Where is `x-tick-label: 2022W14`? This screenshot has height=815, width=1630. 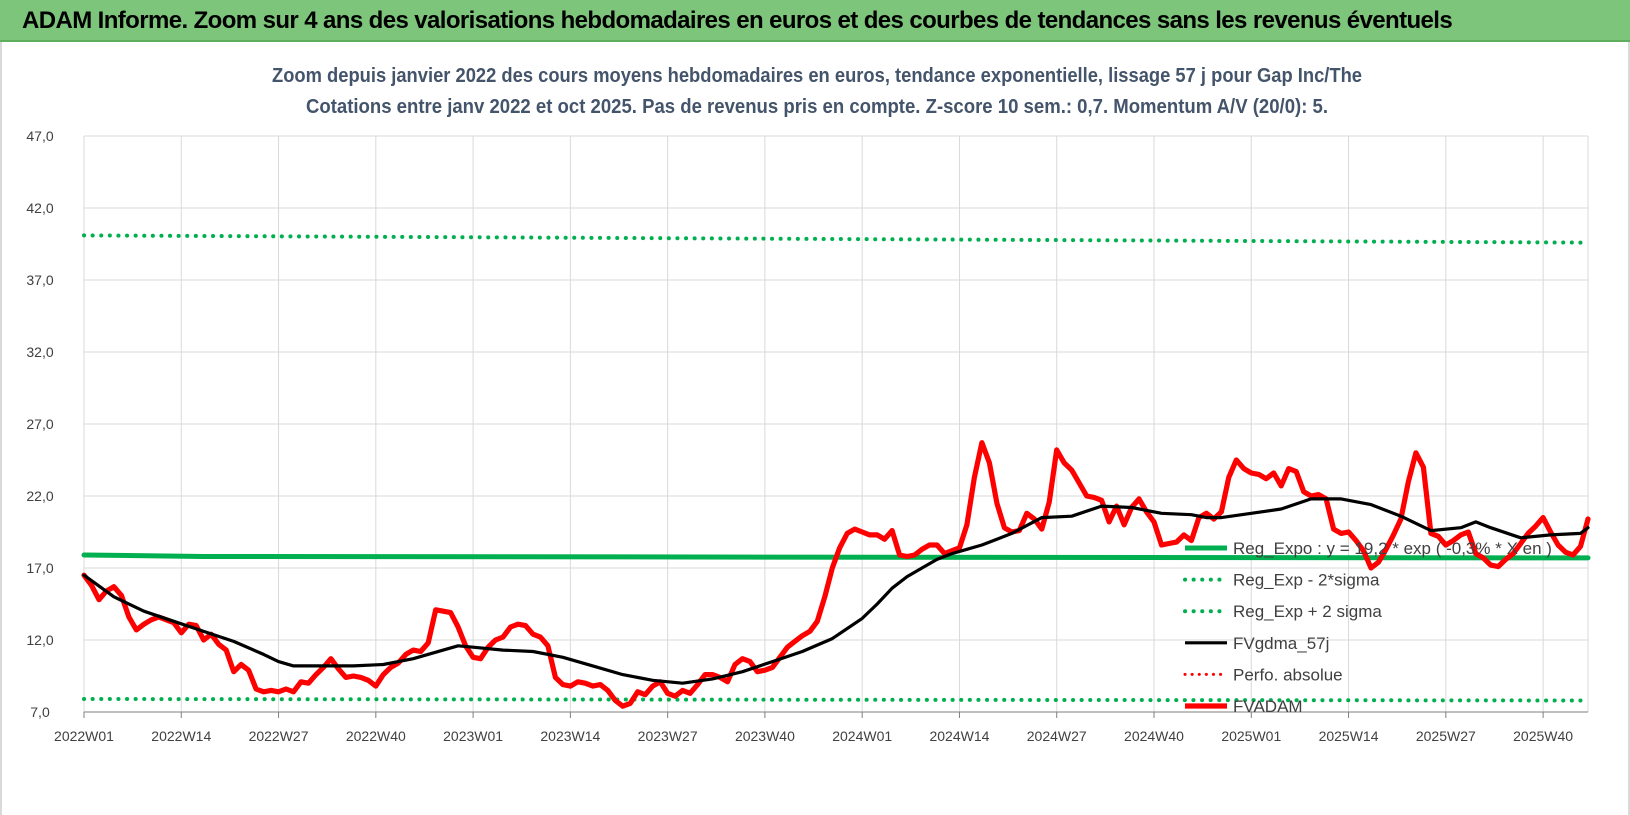 x-tick-label: 2022W14 is located at coordinates (181, 736).